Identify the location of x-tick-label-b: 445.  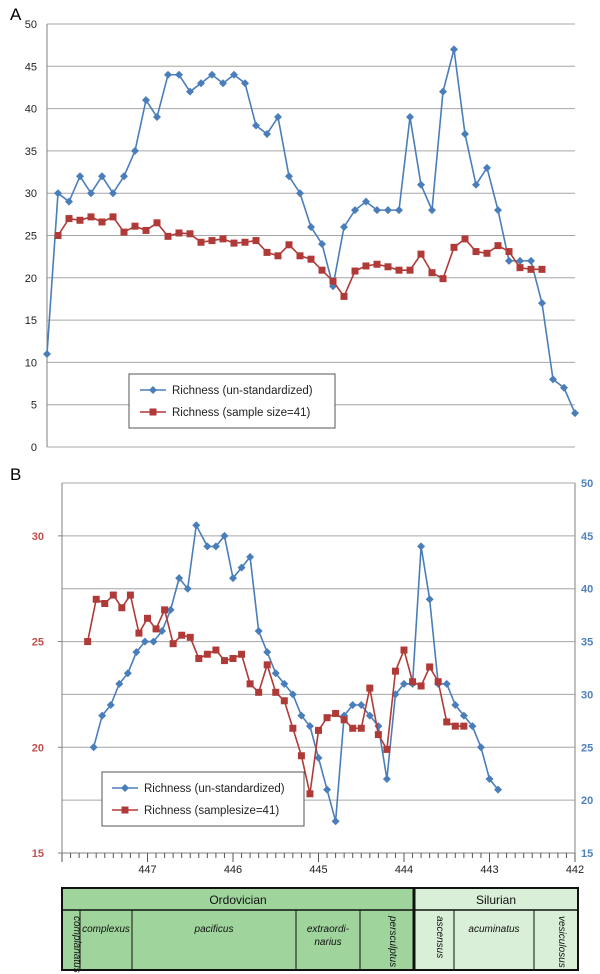
(318, 870).